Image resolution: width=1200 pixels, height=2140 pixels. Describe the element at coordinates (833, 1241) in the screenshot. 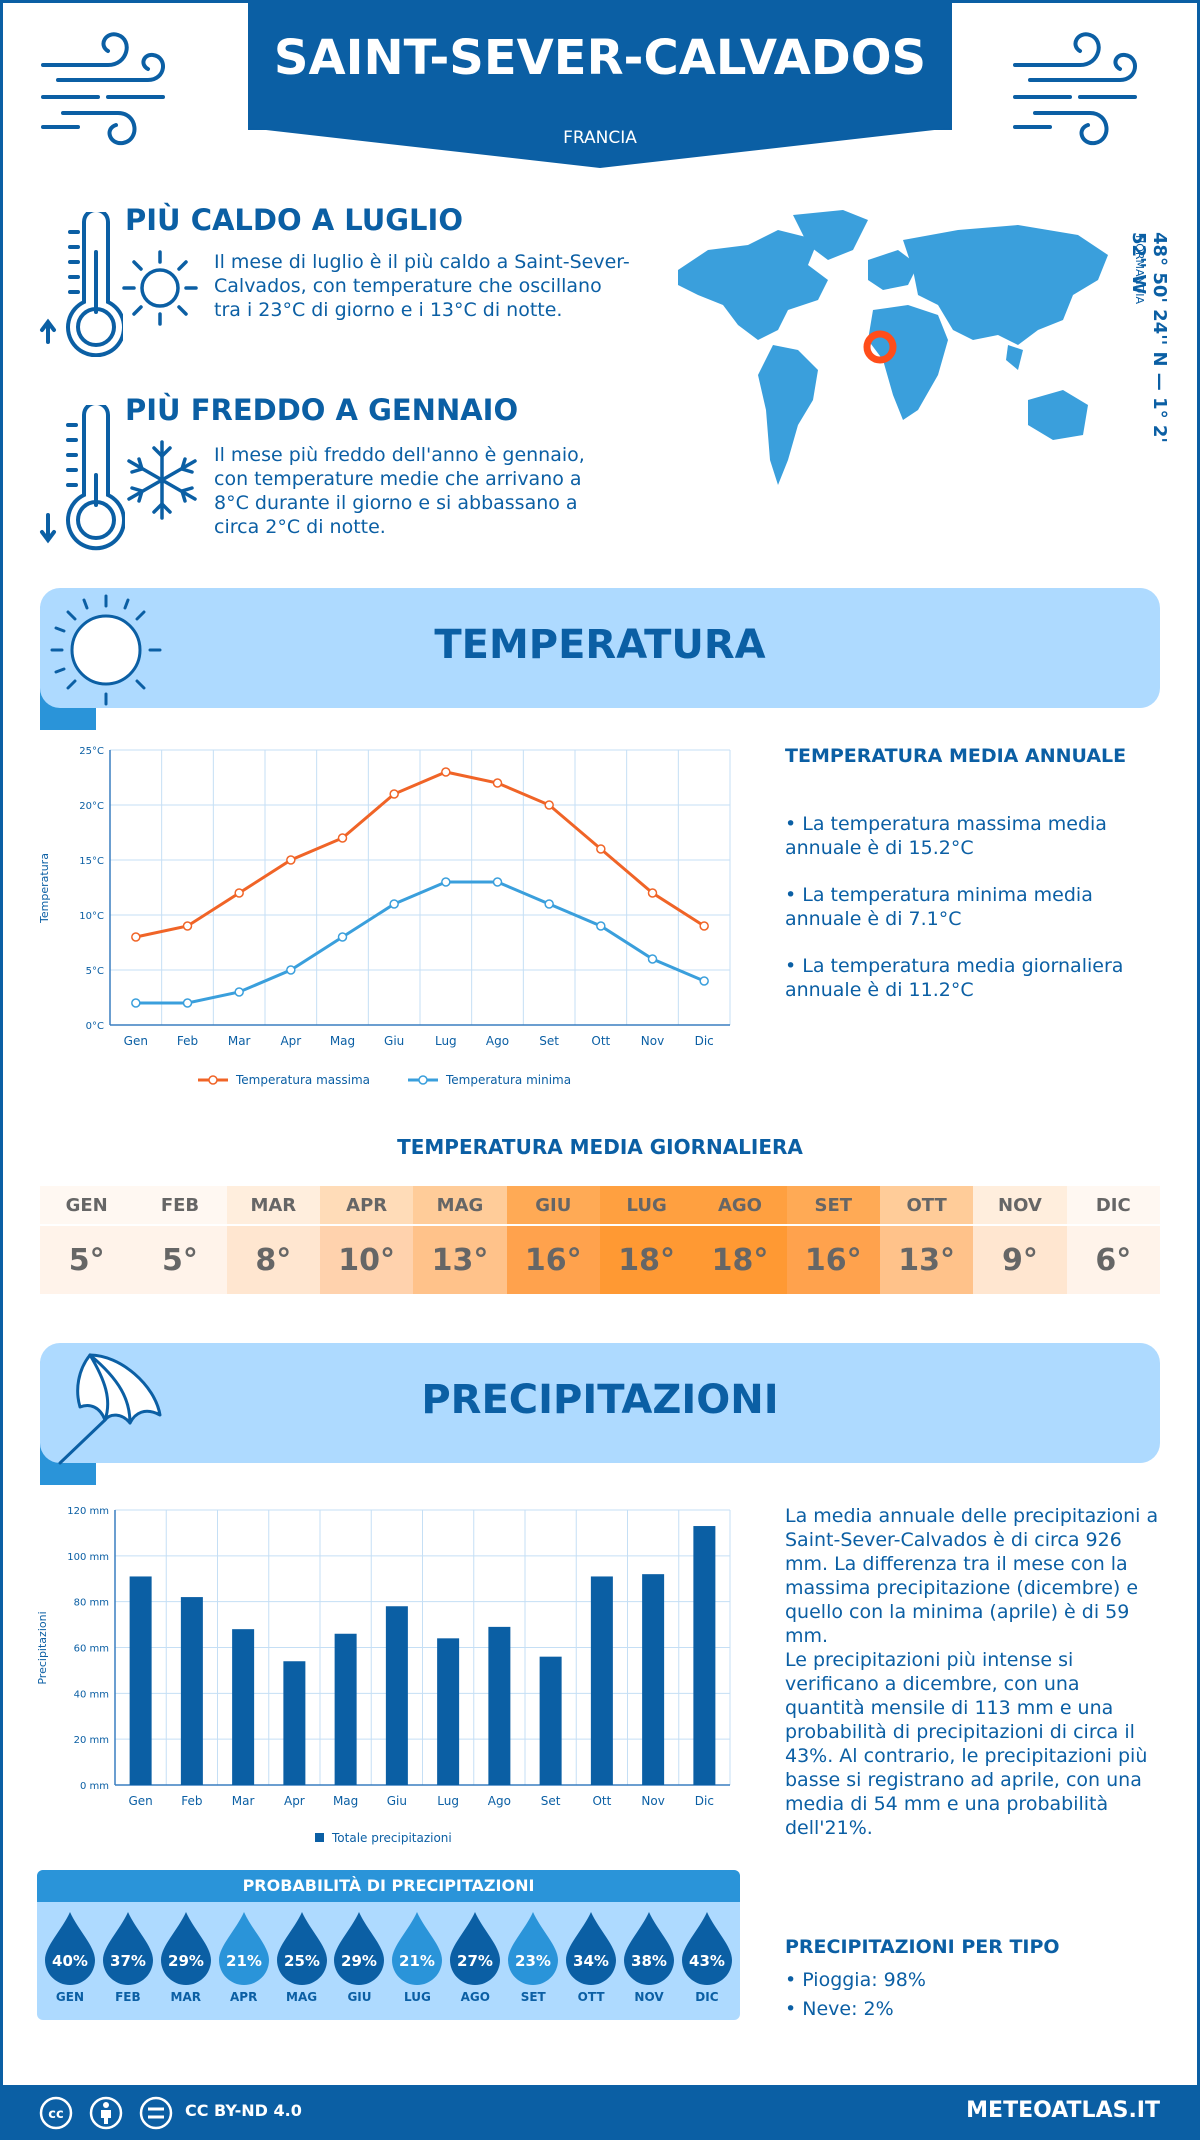

I see `daily-temp-cell: SET 16°` at that location.